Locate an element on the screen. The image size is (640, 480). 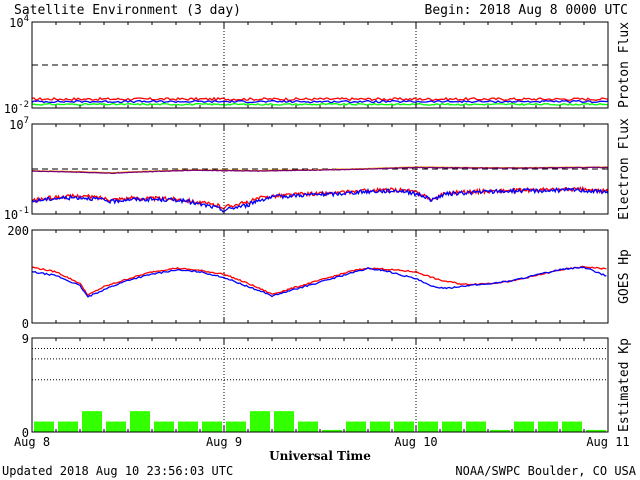
x-tick-label: Aug 9 is located at coordinates (224, 442).